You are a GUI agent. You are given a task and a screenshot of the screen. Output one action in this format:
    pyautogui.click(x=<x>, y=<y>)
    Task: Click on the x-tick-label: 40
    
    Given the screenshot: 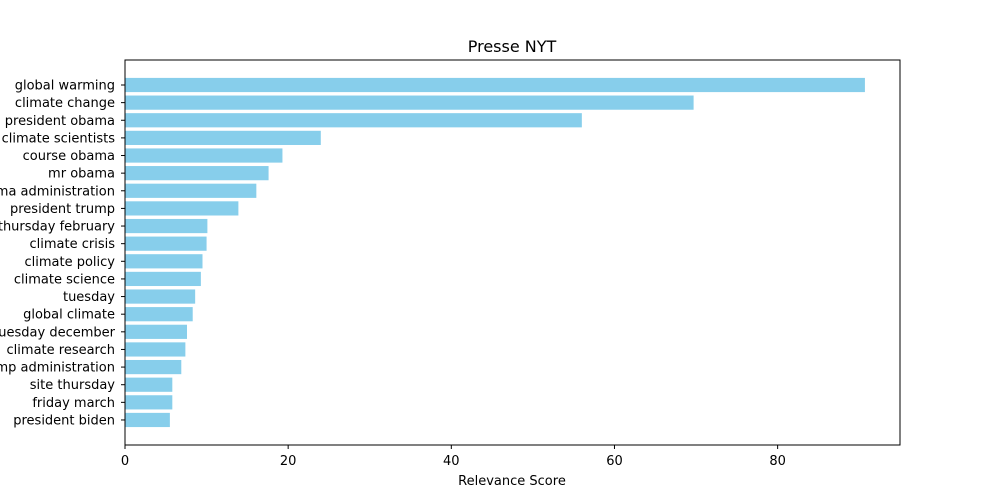 What is the action you would take?
    pyautogui.click(x=451, y=461)
    